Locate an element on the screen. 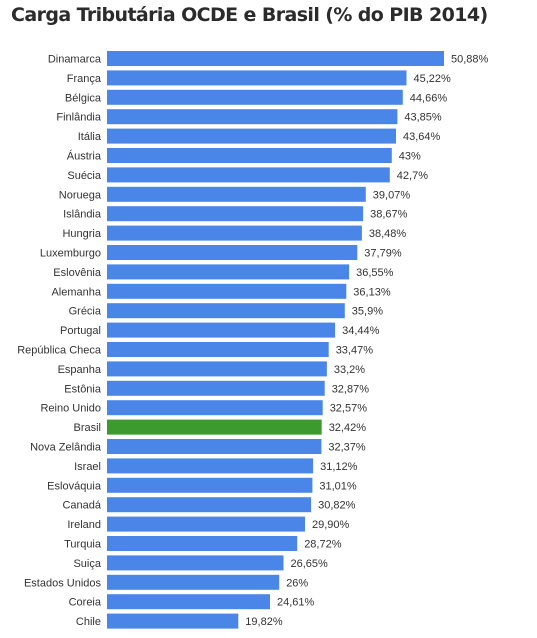  value-label: 43,64% is located at coordinates (422, 137).